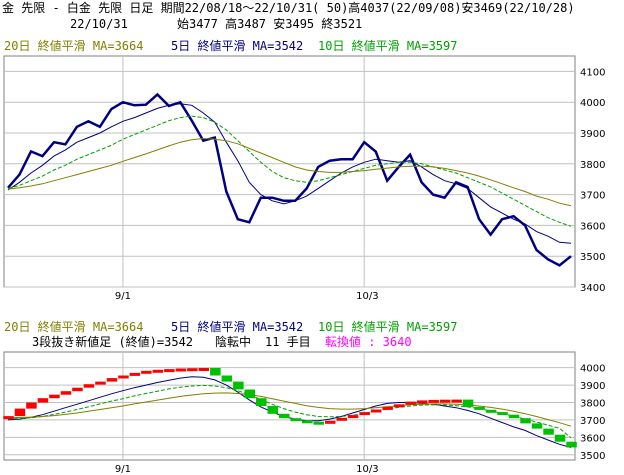  Describe the element at coordinates (592, 404) in the screenshot. I see `y-tick-label-1-3: 3800` at that location.